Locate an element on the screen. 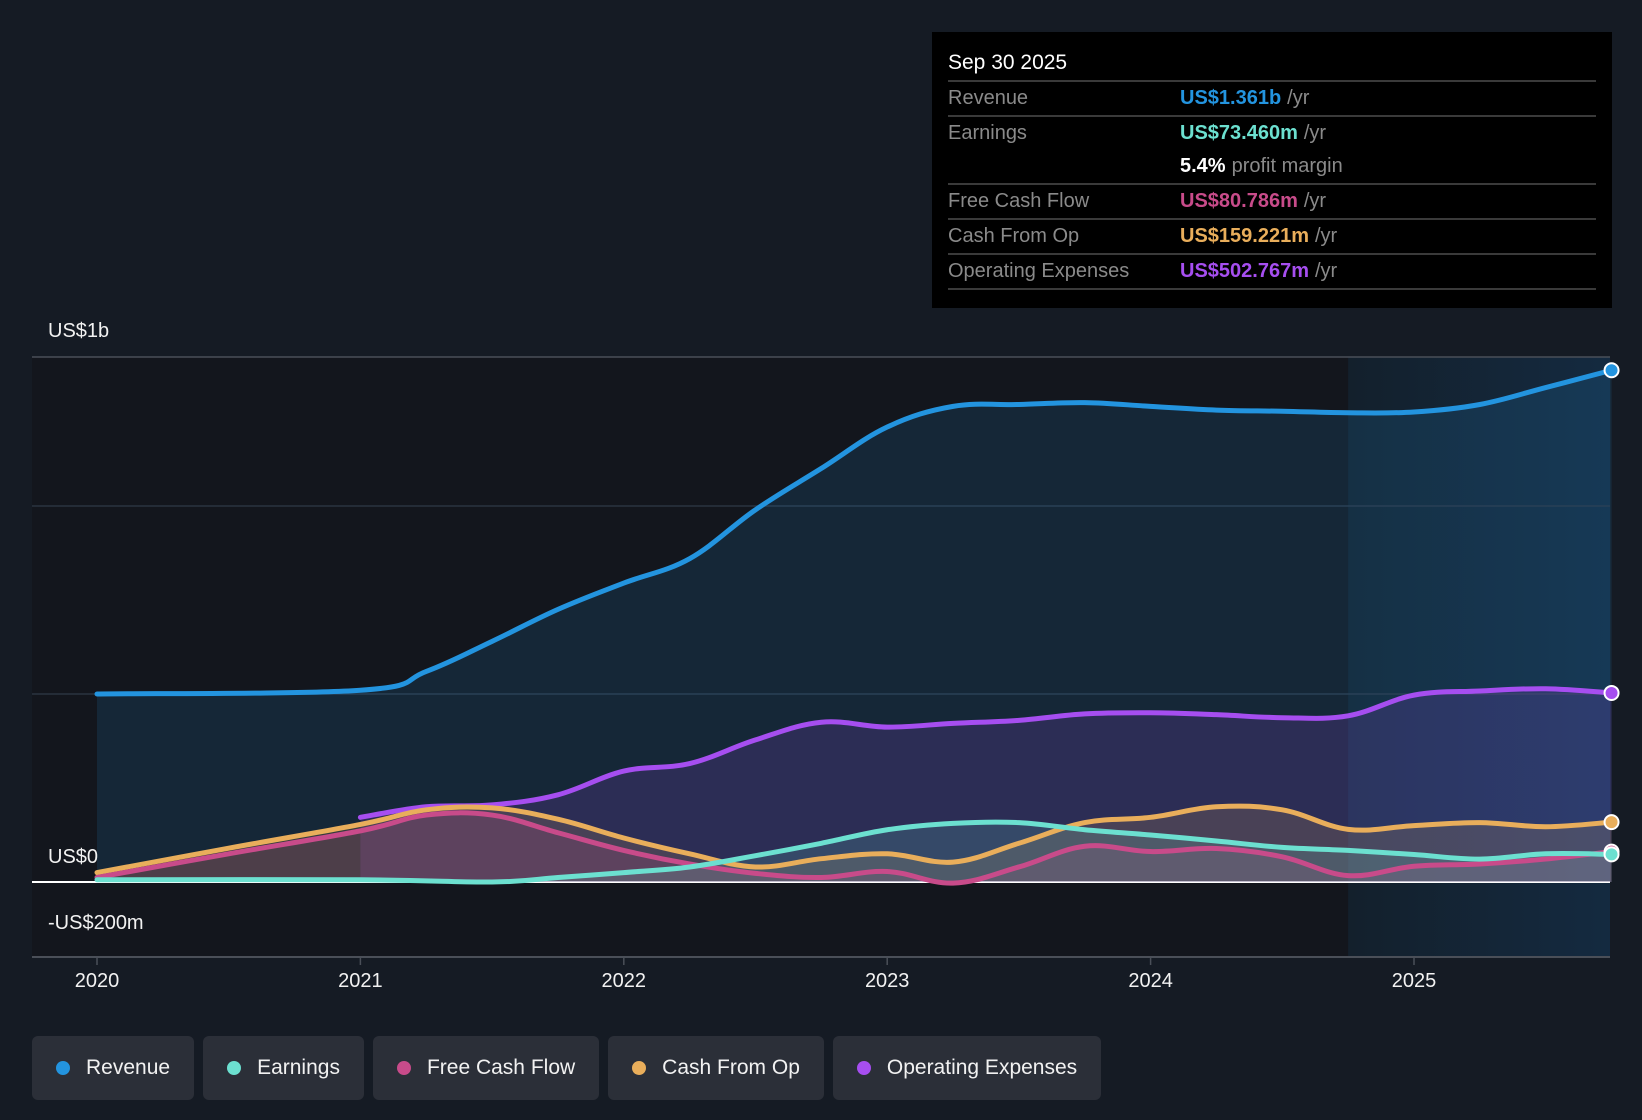 The width and height of the screenshot is (1642, 1120). tooltip-value: US$502.767m is located at coordinates (1244, 271).